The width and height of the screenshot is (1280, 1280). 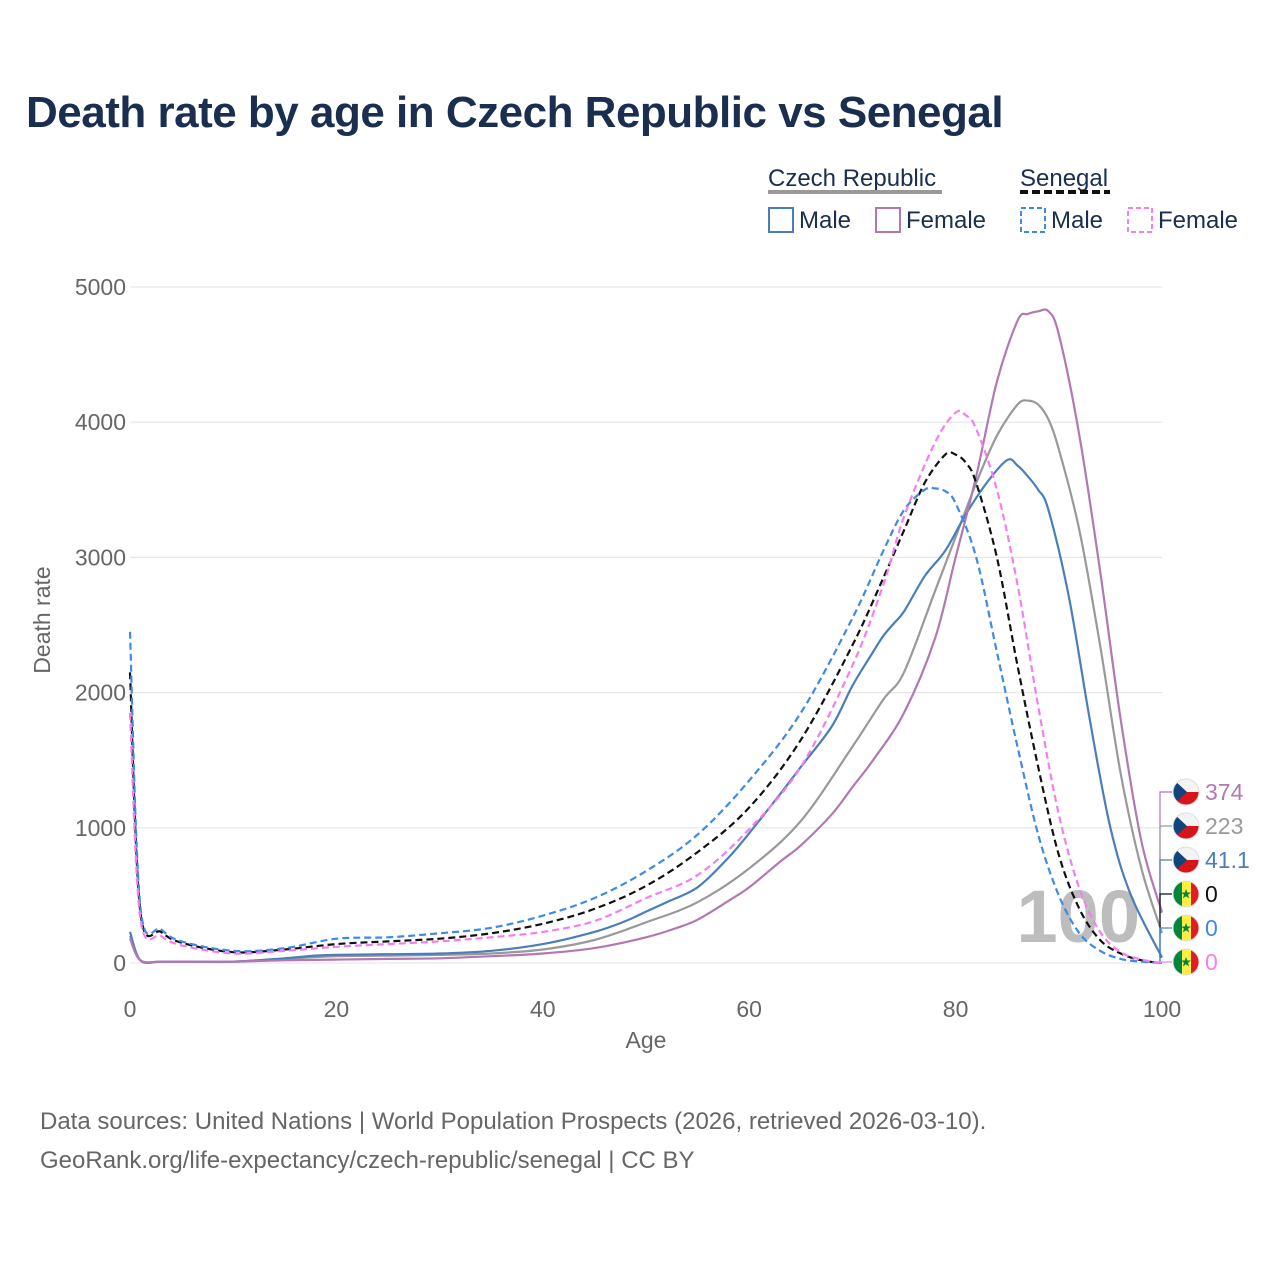 What do you see at coordinates (956, 1009) in the screenshot?
I see `x-tick-label: 80` at bounding box center [956, 1009].